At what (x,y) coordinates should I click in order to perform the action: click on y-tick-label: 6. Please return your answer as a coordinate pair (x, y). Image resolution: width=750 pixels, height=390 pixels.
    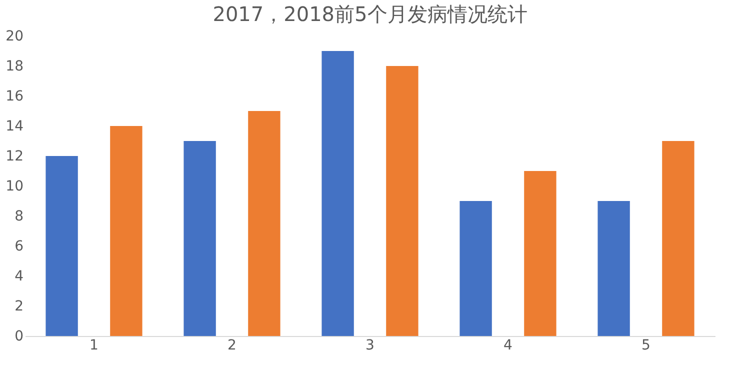
    Looking at the image, I should click on (19, 246).